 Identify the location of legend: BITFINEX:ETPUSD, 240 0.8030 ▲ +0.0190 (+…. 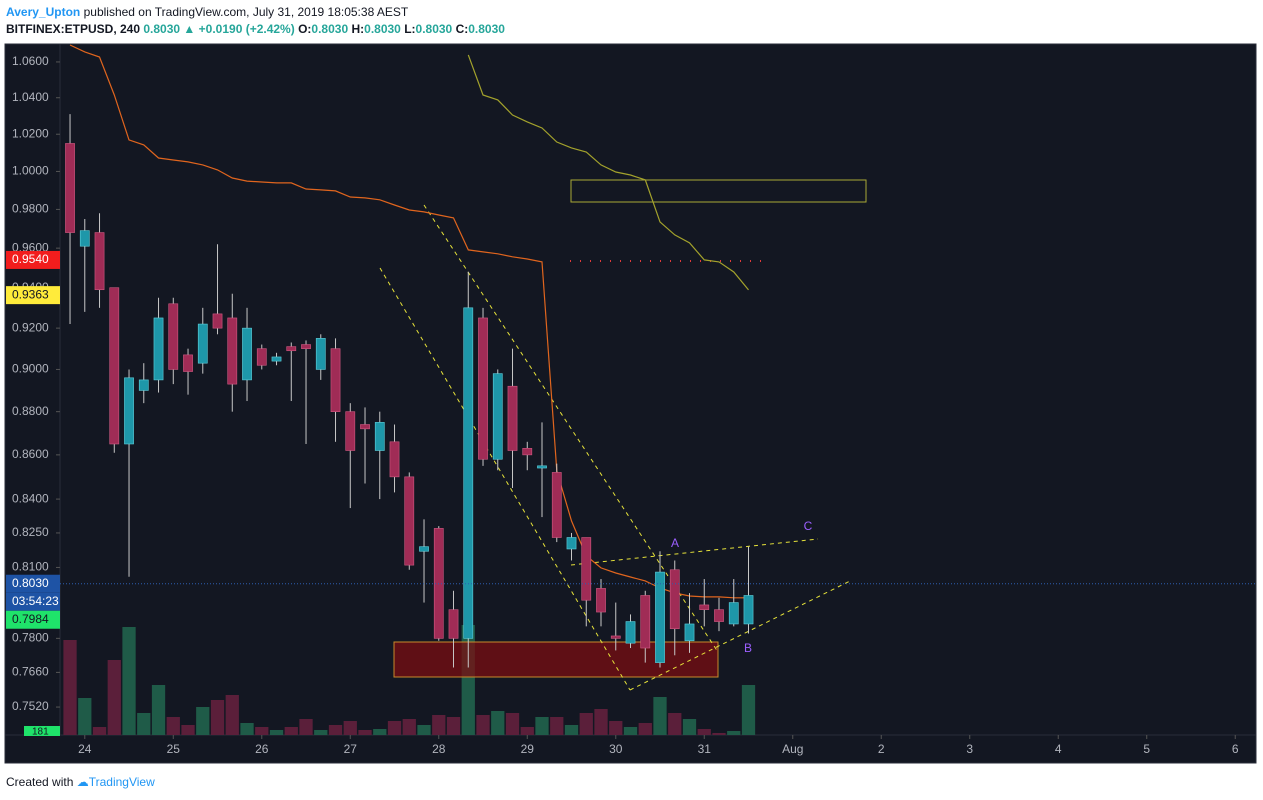
(255, 29).